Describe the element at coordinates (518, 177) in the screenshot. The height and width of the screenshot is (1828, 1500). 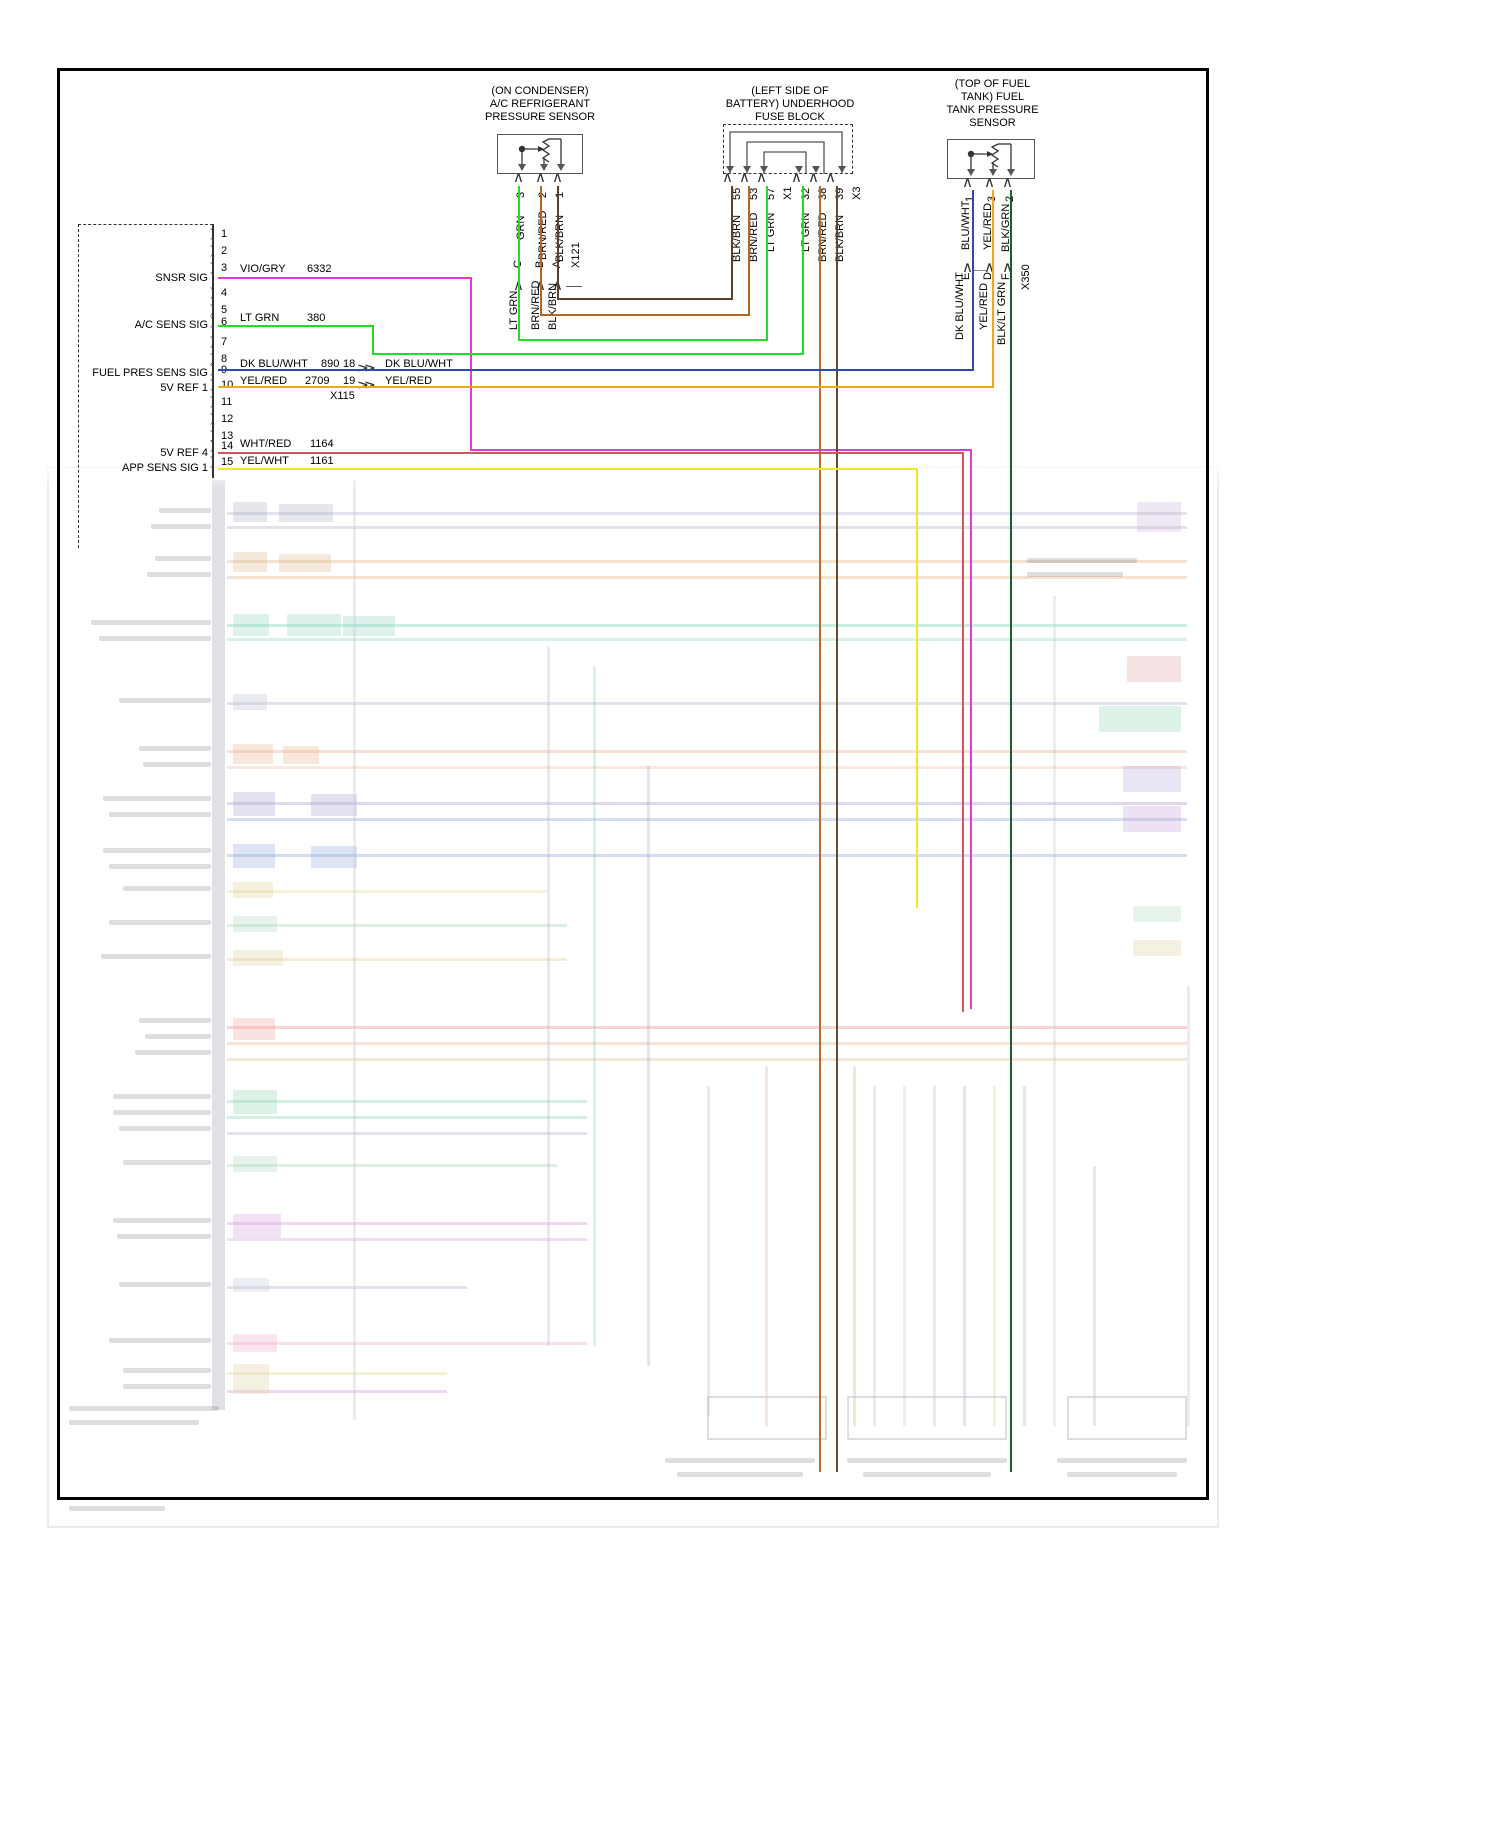
I see `ac-pin3-cup: ∧` at that location.